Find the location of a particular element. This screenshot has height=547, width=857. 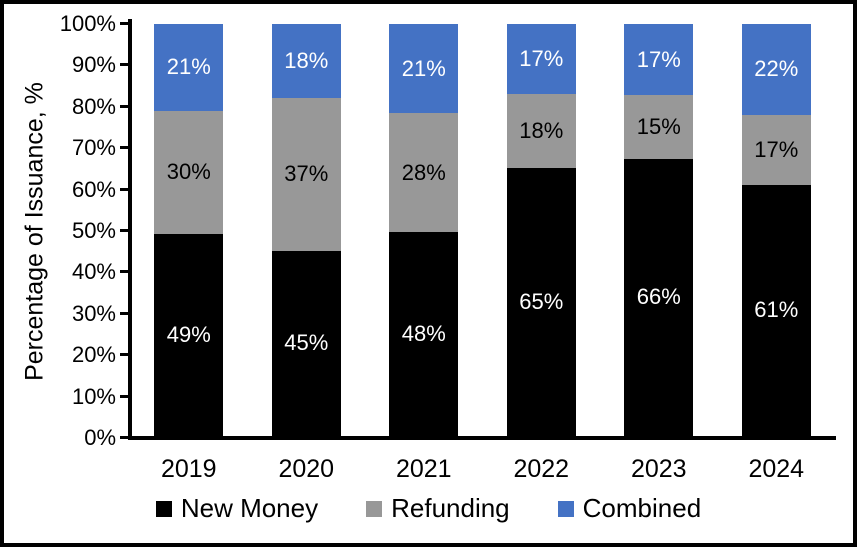

bar-2023: 17% 15% 66% is located at coordinates (659, 230).